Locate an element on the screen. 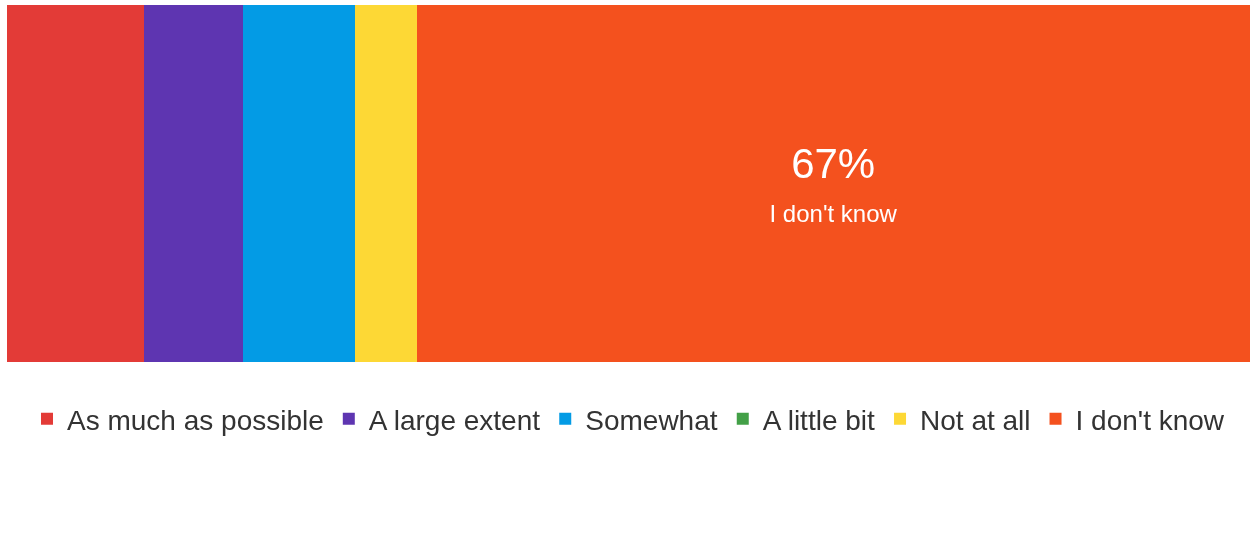  legend-label: A little bit is located at coordinates (819, 420).